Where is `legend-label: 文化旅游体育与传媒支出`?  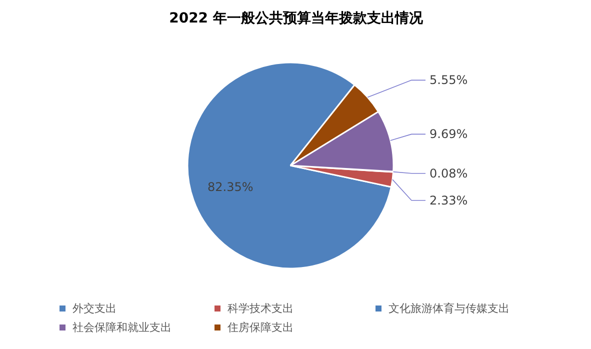 legend-label: 文化旅游体育与传媒支出 is located at coordinates (449, 308).